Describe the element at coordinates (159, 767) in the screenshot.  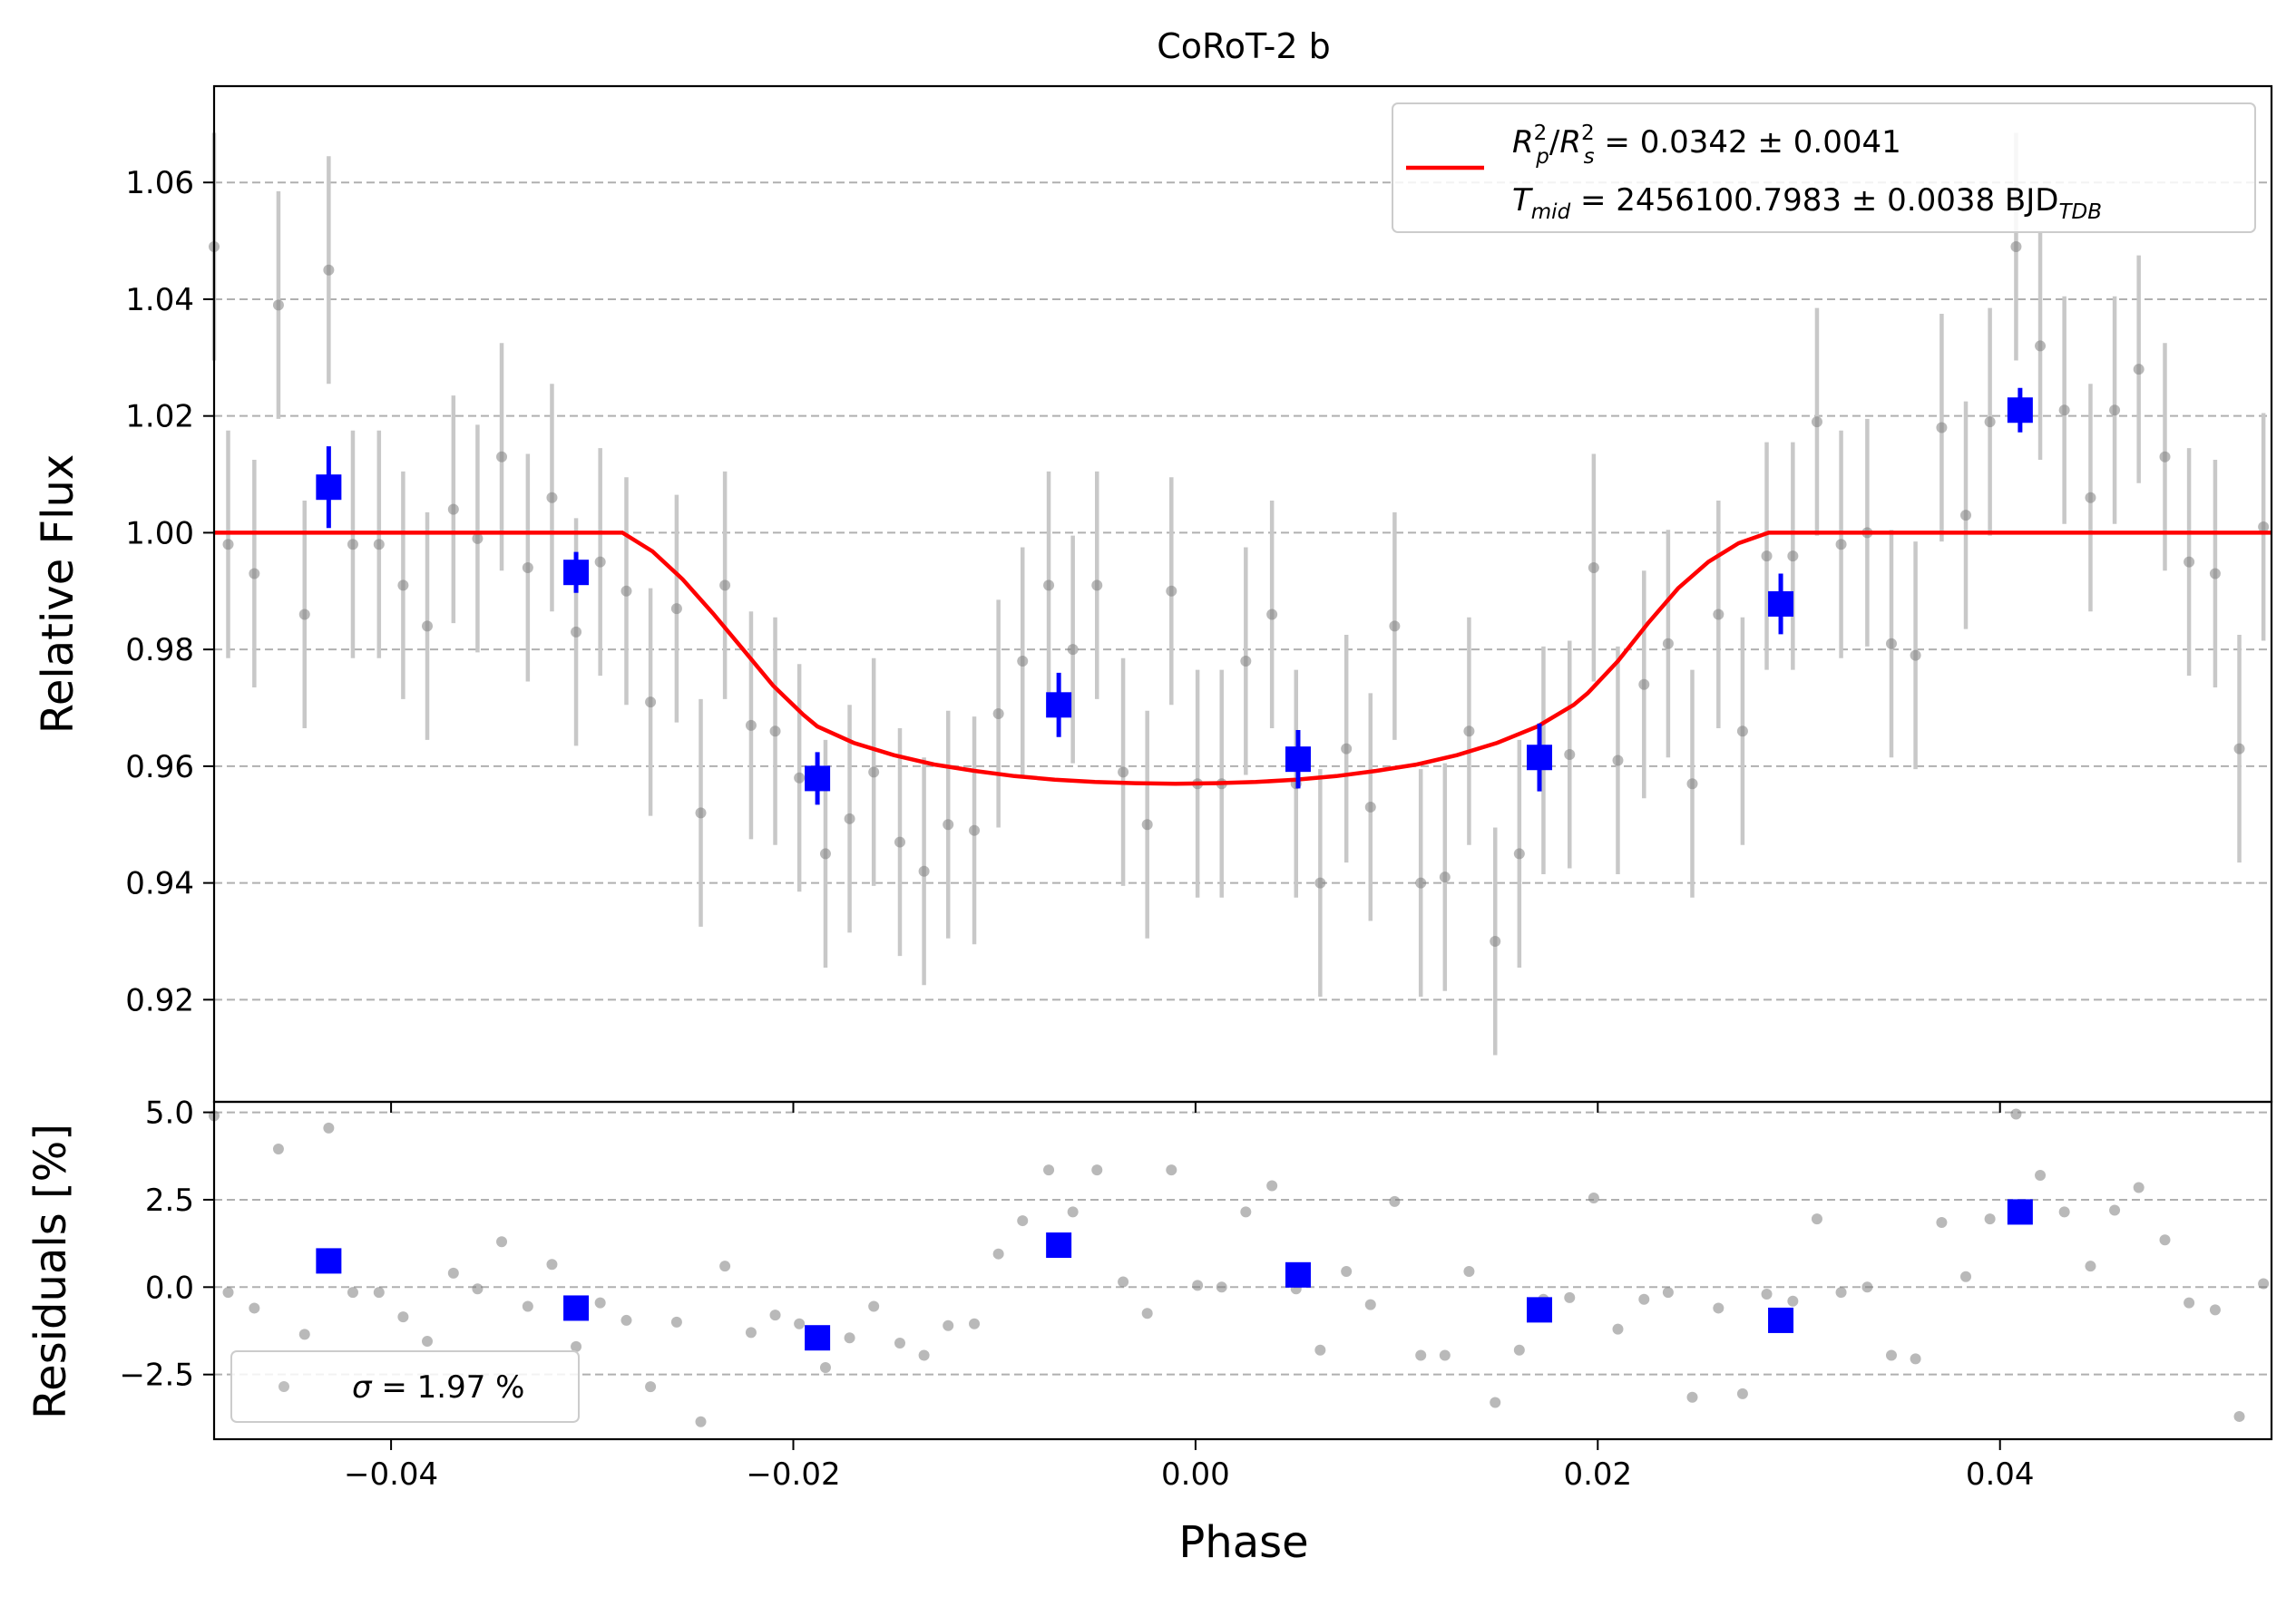
I see `flux-y-tick-label: 0.96` at that location.